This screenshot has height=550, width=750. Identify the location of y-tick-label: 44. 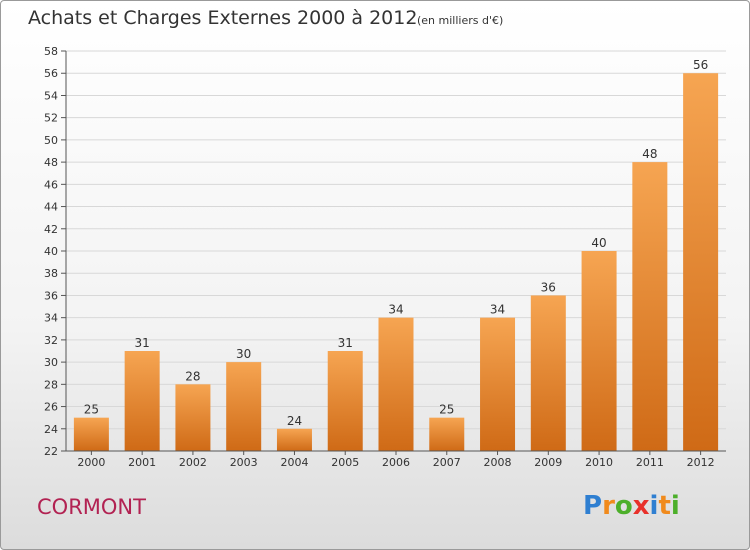
(51, 207).